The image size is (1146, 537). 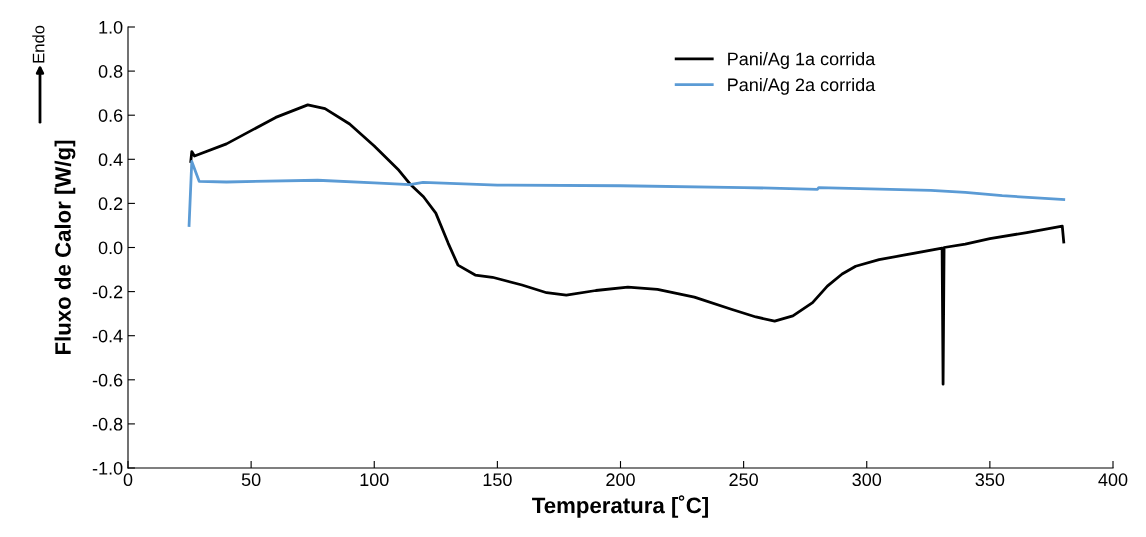 What do you see at coordinates (107, 424) in the screenshot?
I see `y-tick-label: -0.8` at bounding box center [107, 424].